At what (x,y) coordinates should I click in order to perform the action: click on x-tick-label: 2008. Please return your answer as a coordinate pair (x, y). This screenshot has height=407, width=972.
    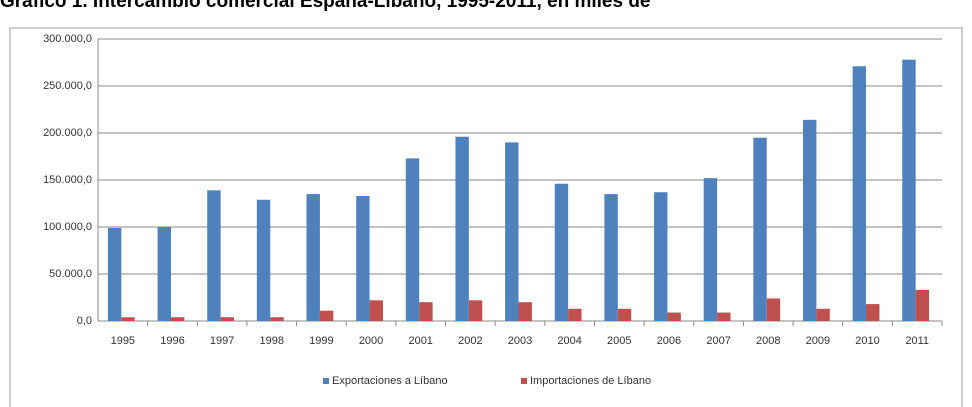
    Looking at the image, I should click on (768, 341).